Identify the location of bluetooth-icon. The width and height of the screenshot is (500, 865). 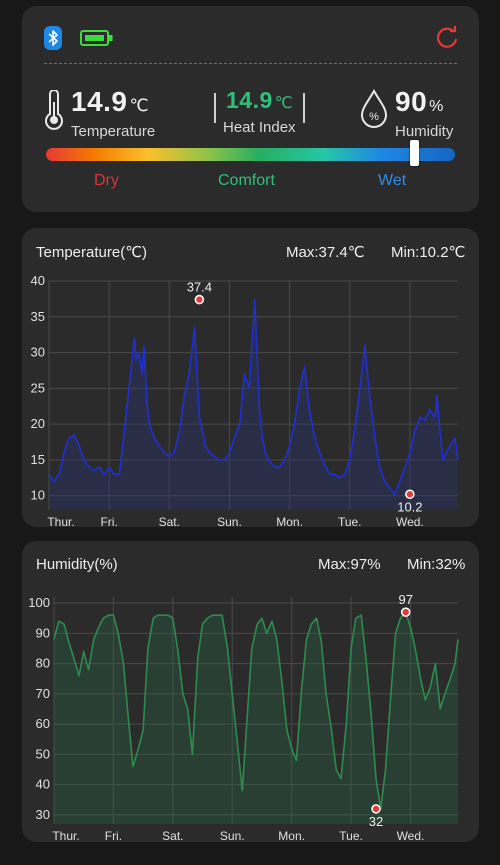
(53, 38).